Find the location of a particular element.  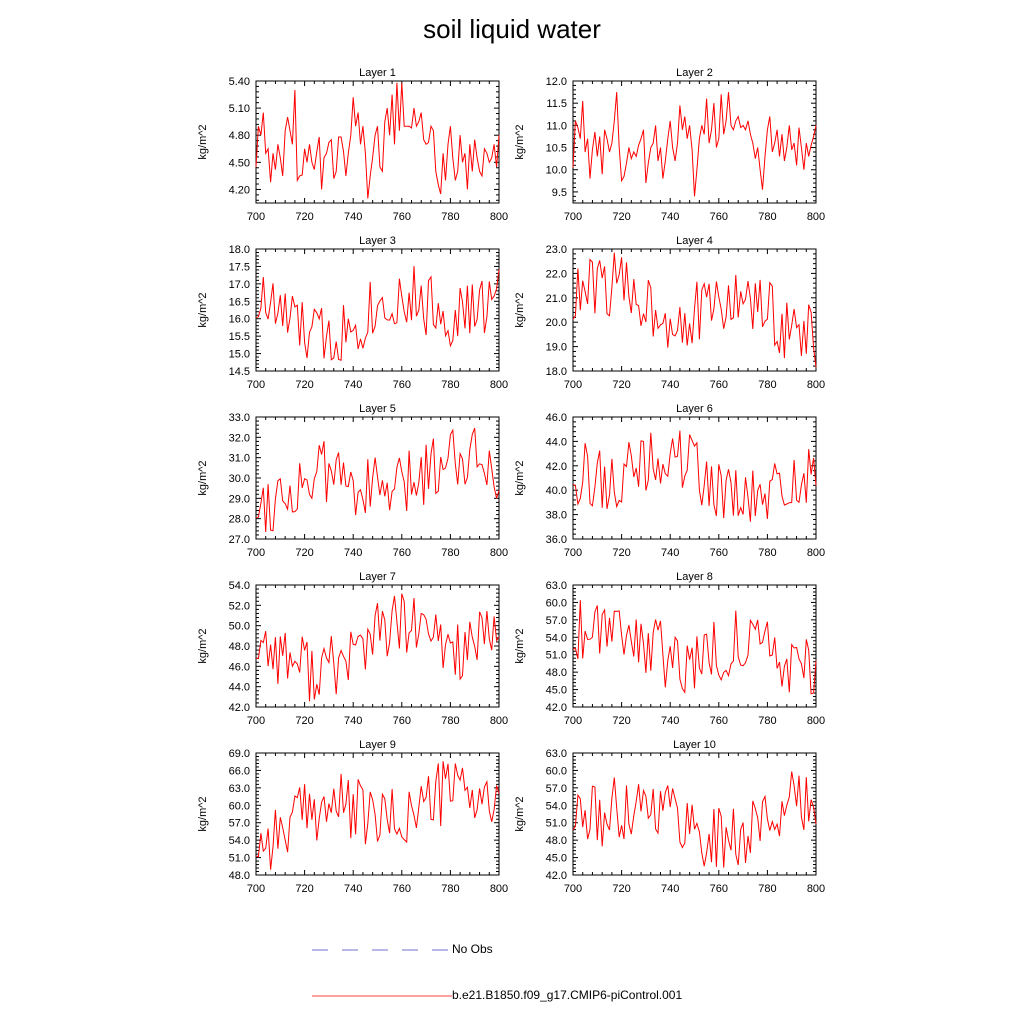

y-tick-label: 46.0 is located at coordinates (239, 667).